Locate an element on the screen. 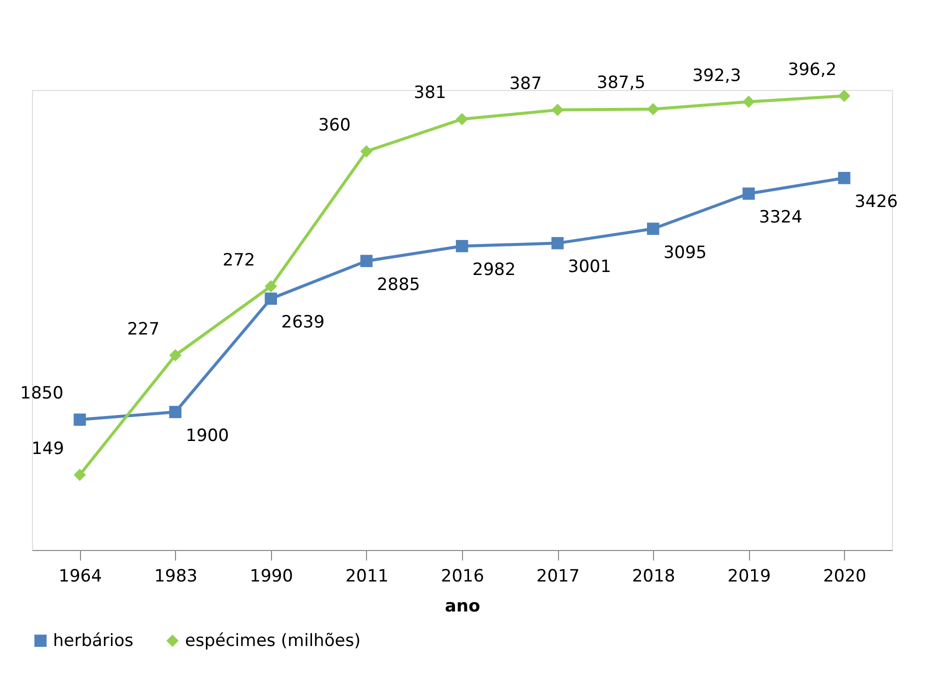  x-tick-label: 2011 is located at coordinates (367, 576).